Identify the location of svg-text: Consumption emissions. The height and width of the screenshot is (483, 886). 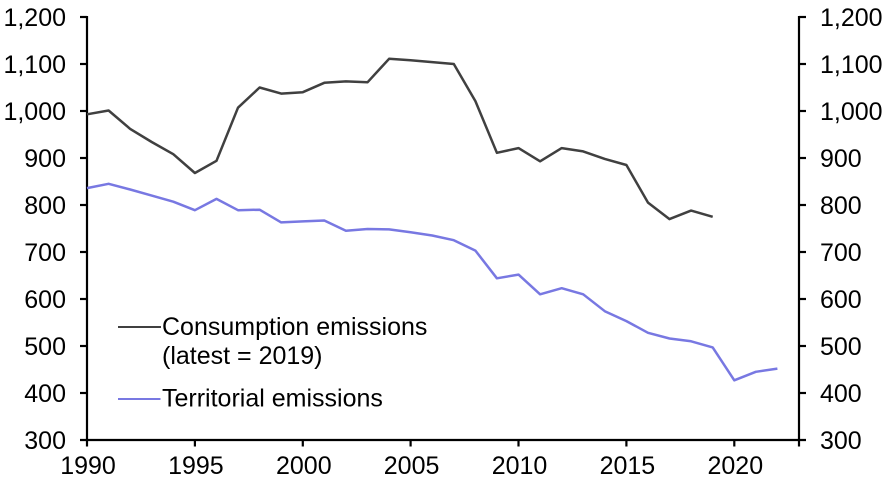
(294, 327).